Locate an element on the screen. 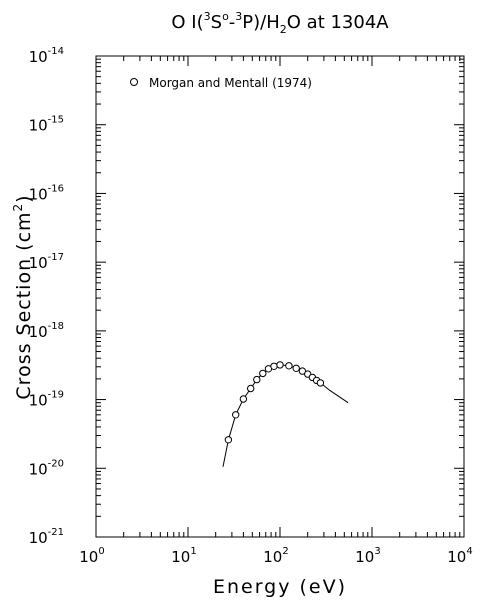 The image size is (487, 604). x-tick-label: 10¹ is located at coordinates (183, 556).